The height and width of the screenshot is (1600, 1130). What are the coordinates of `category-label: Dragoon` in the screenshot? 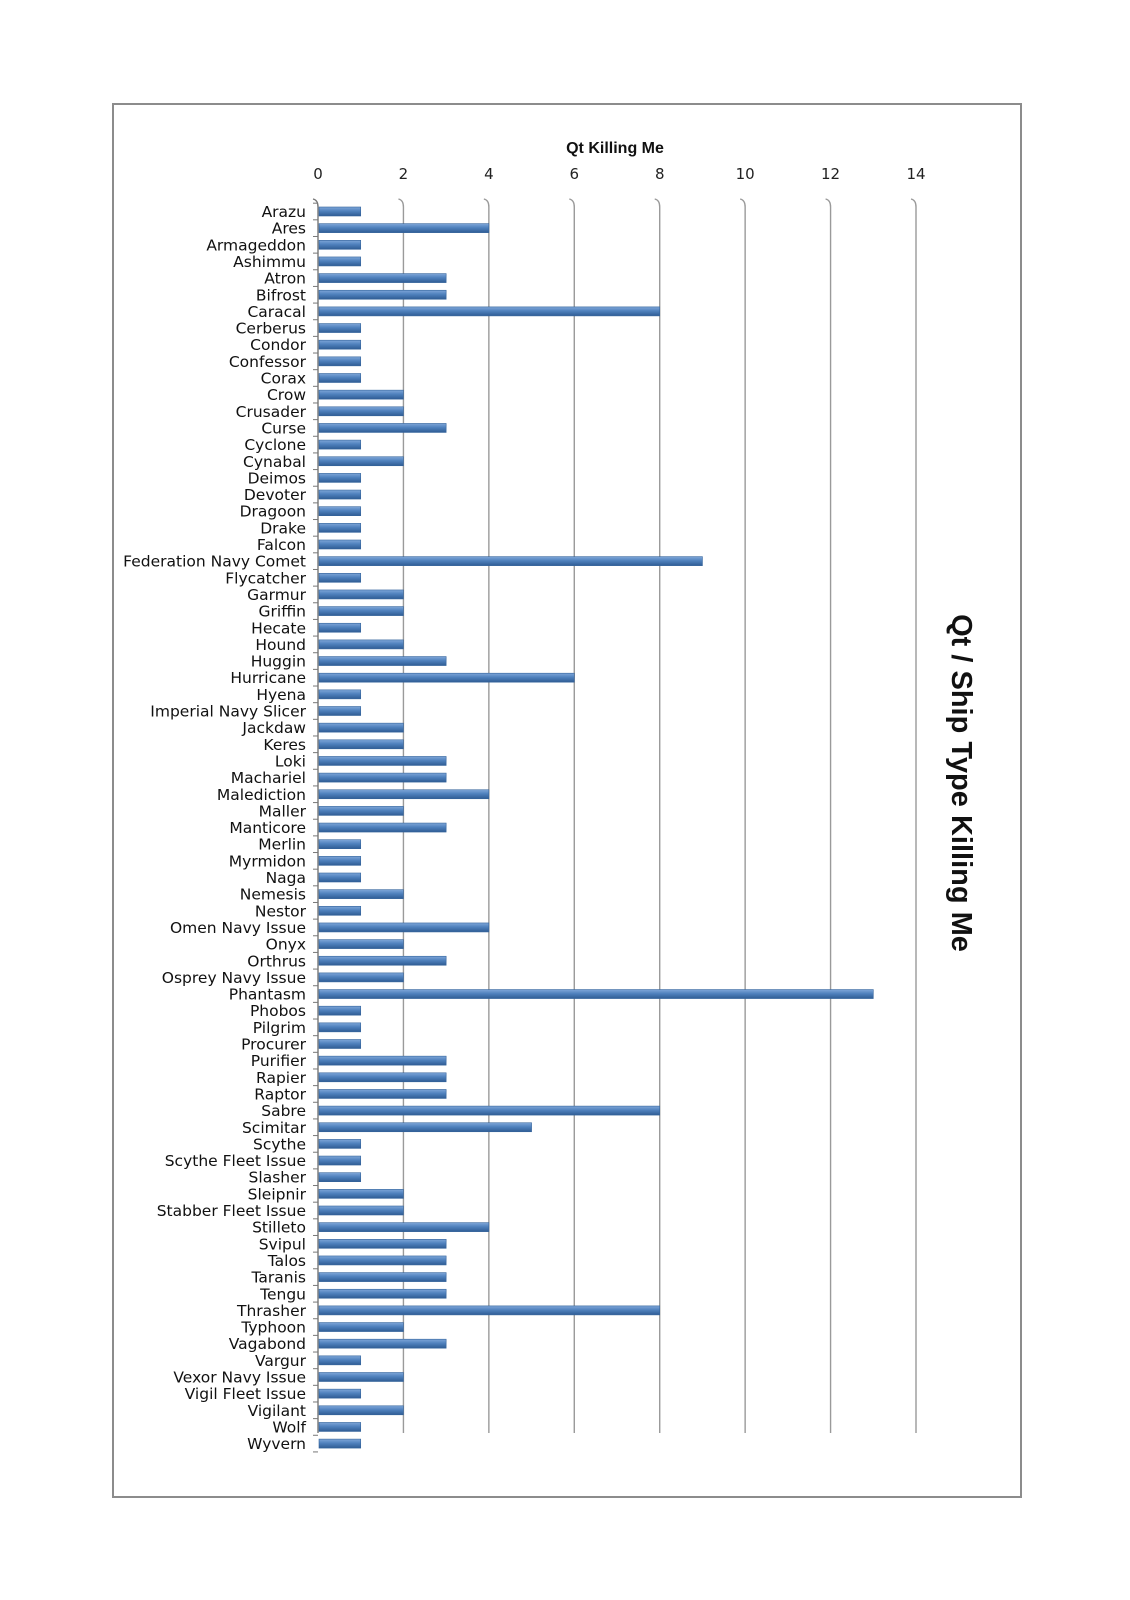 It's located at (273, 512).